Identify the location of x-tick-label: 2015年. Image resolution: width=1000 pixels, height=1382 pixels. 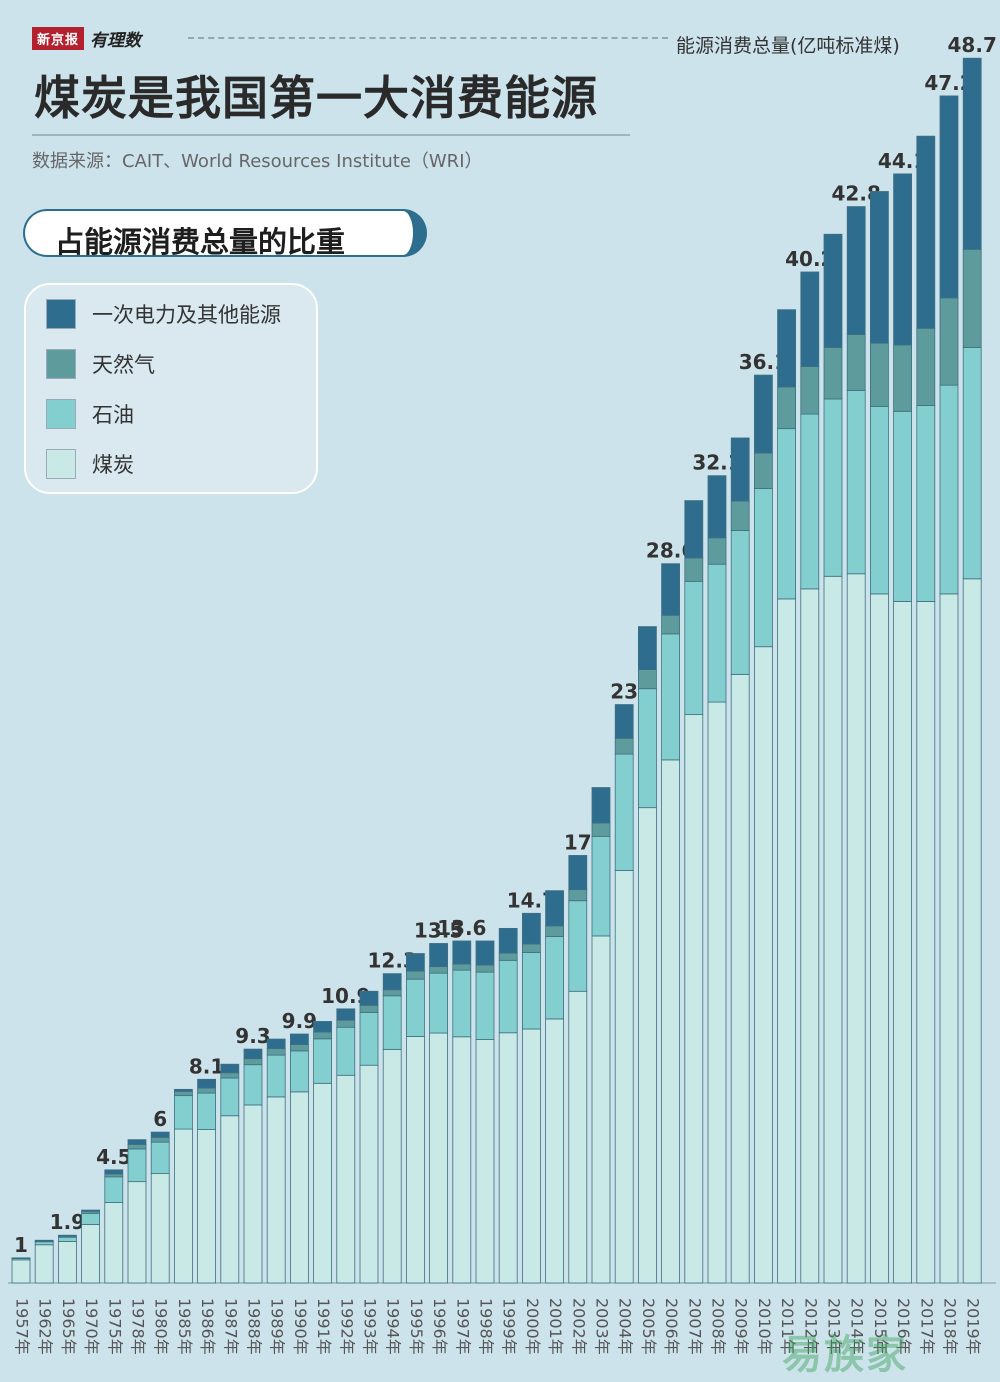
(880, 1326).